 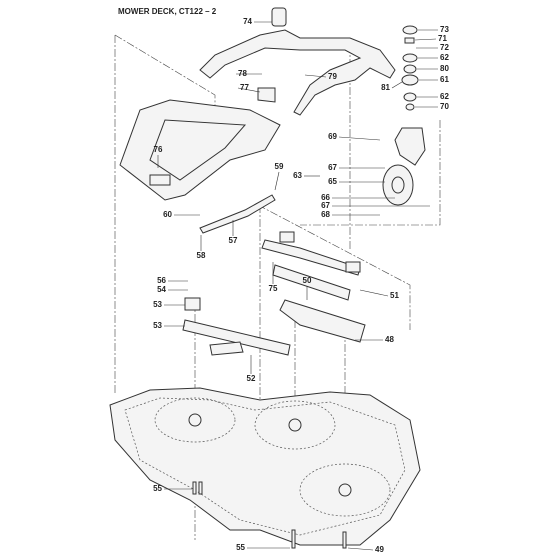 I want to click on part-callout: 50, so click(x=307, y=280).